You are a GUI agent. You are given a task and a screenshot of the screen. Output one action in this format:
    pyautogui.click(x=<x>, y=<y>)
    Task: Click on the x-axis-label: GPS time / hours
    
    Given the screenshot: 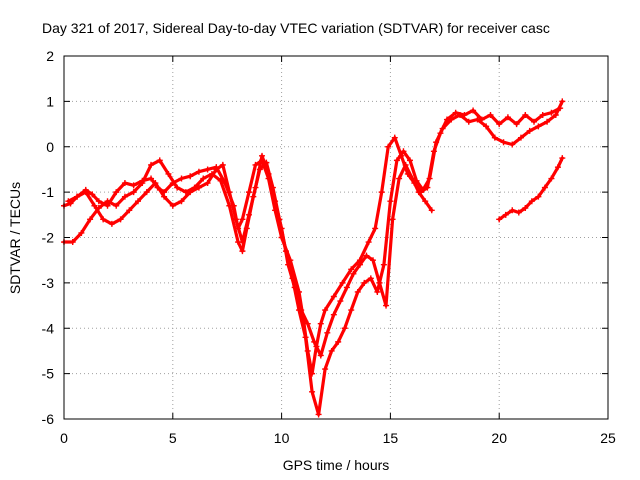 What is the action you would take?
    pyautogui.click(x=336, y=465)
    